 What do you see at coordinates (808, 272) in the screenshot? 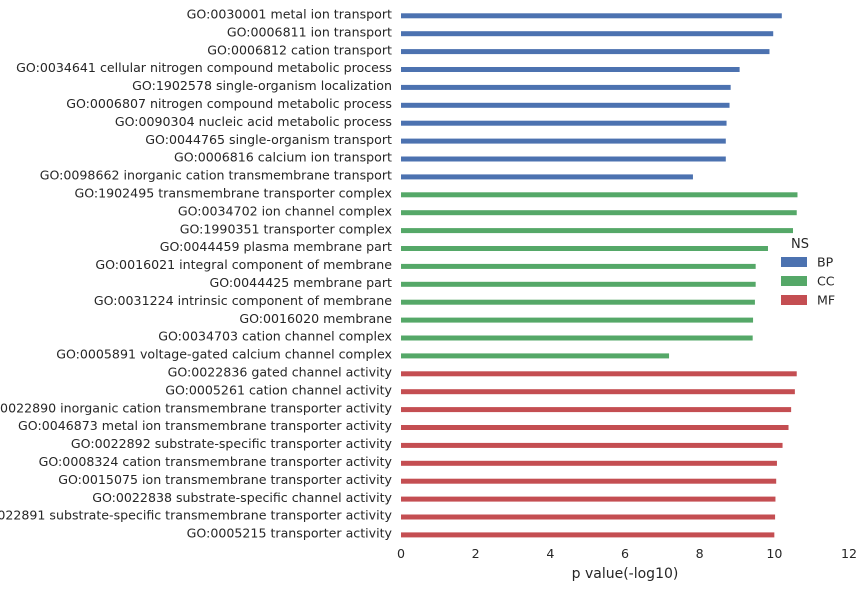
I see `legend: NS BP CC MF` at bounding box center [808, 272].